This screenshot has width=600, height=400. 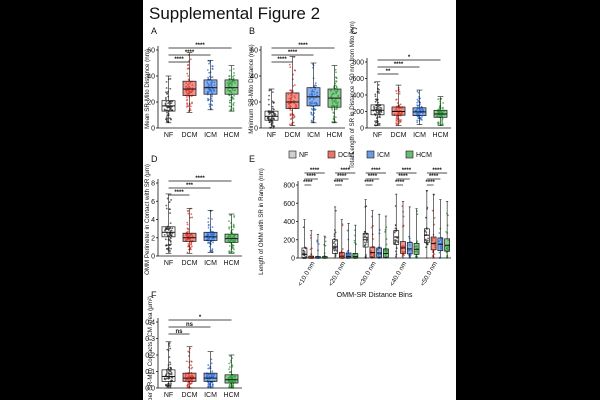 I want to click on x-tick-label: NF, so click(x=168, y=135).